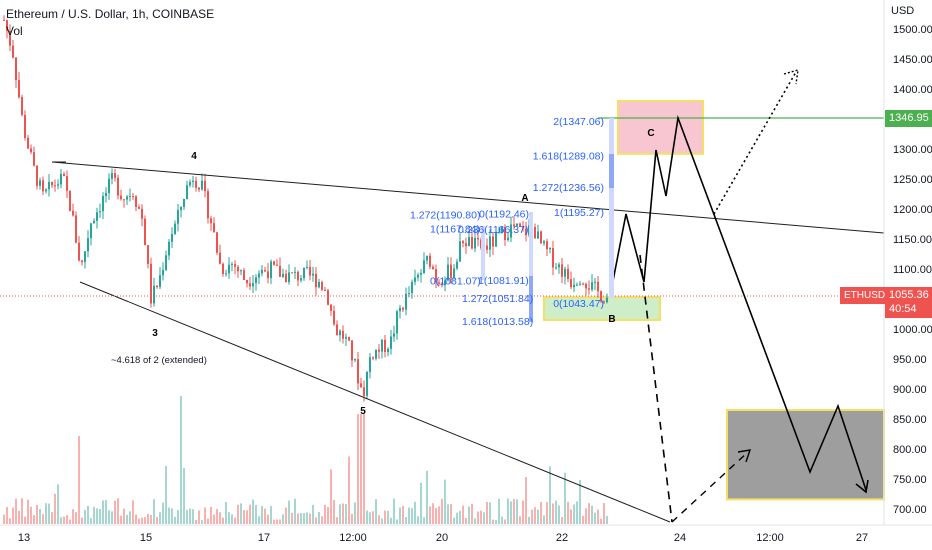 The image size is (932, 550). What do you see at coordinates (862, 486) in the screenshot?
I see `solid-arrow-head` at bounding box center [862, 486].